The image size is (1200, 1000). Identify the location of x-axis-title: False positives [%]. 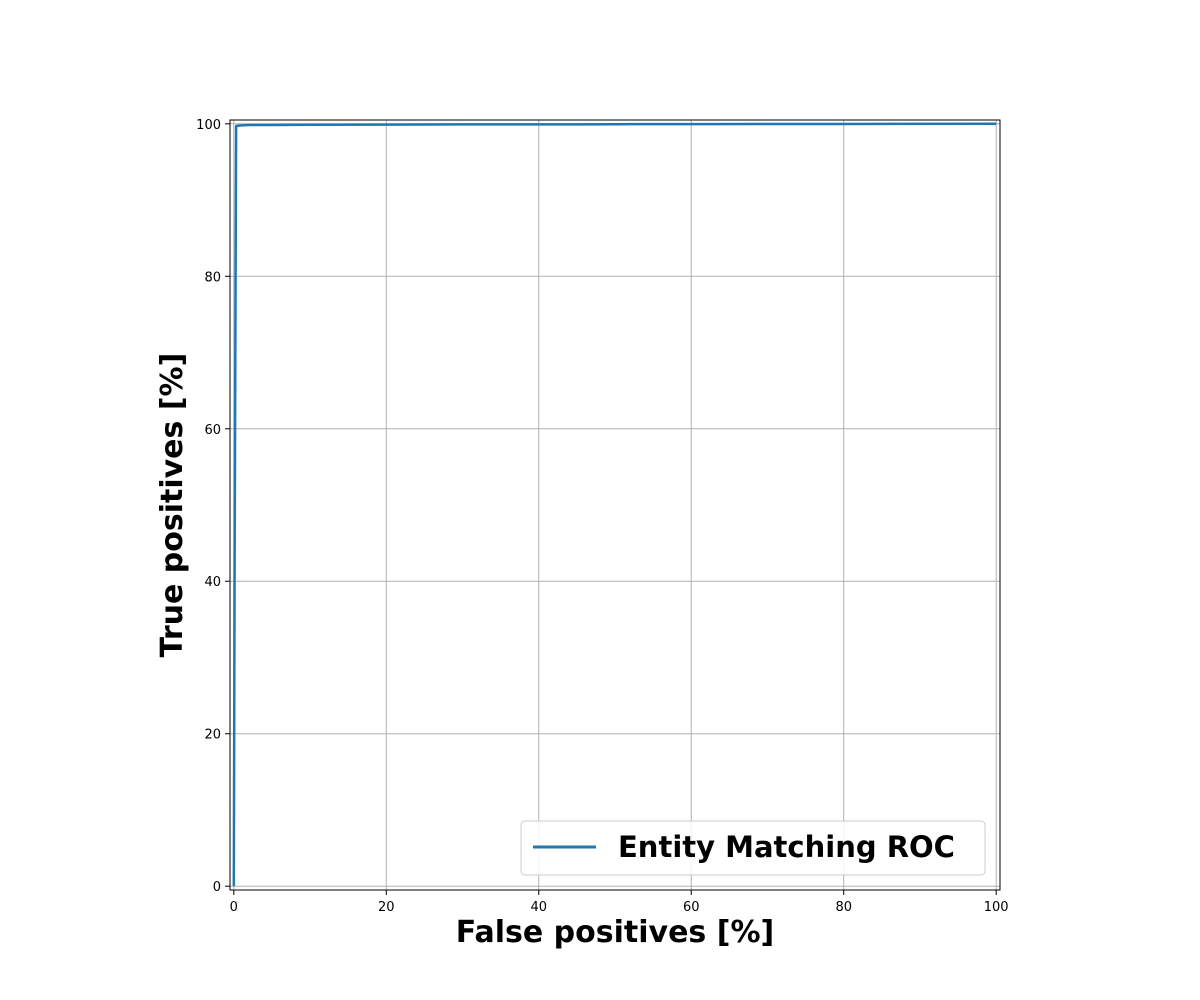
(615, 932).